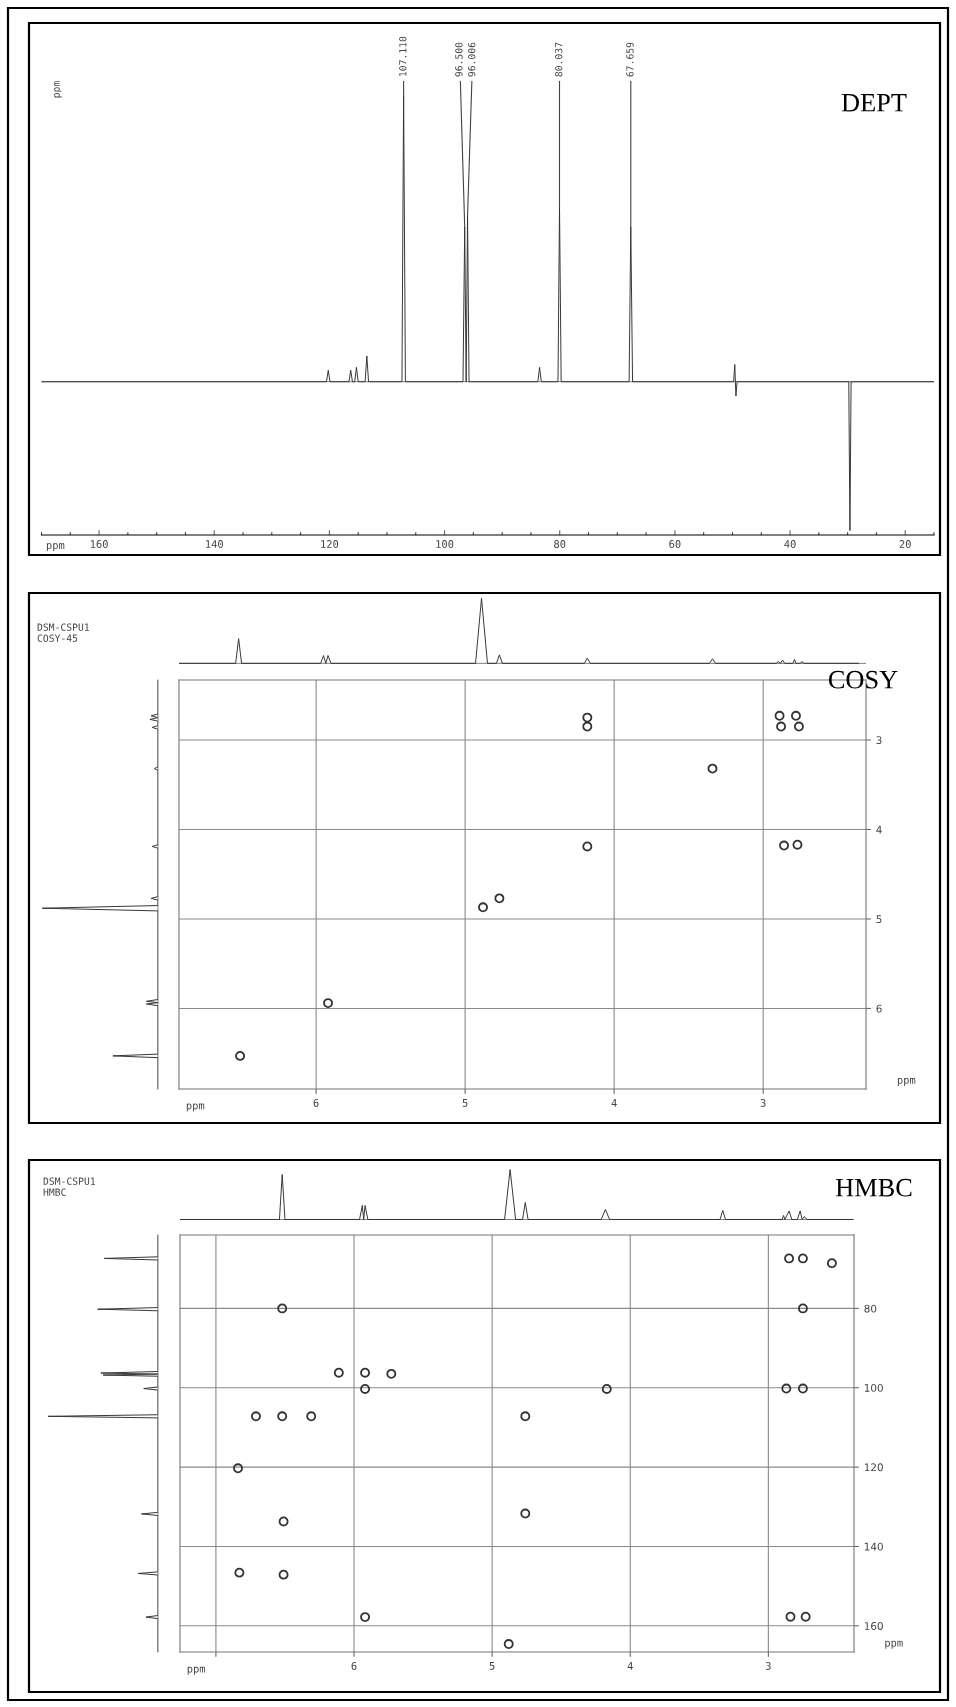  What do you see at coordinates (873, 1387) in the screenshot?
I see `y-tick-label: 100` at bounding box center [873, 1387].